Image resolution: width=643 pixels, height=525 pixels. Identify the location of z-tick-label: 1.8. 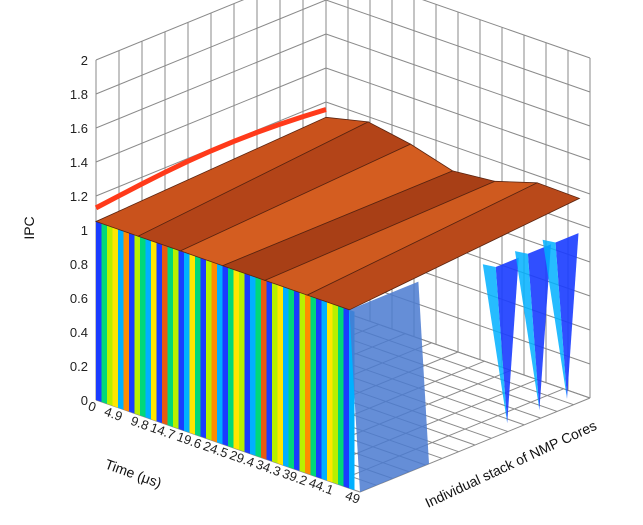
(79, 94).